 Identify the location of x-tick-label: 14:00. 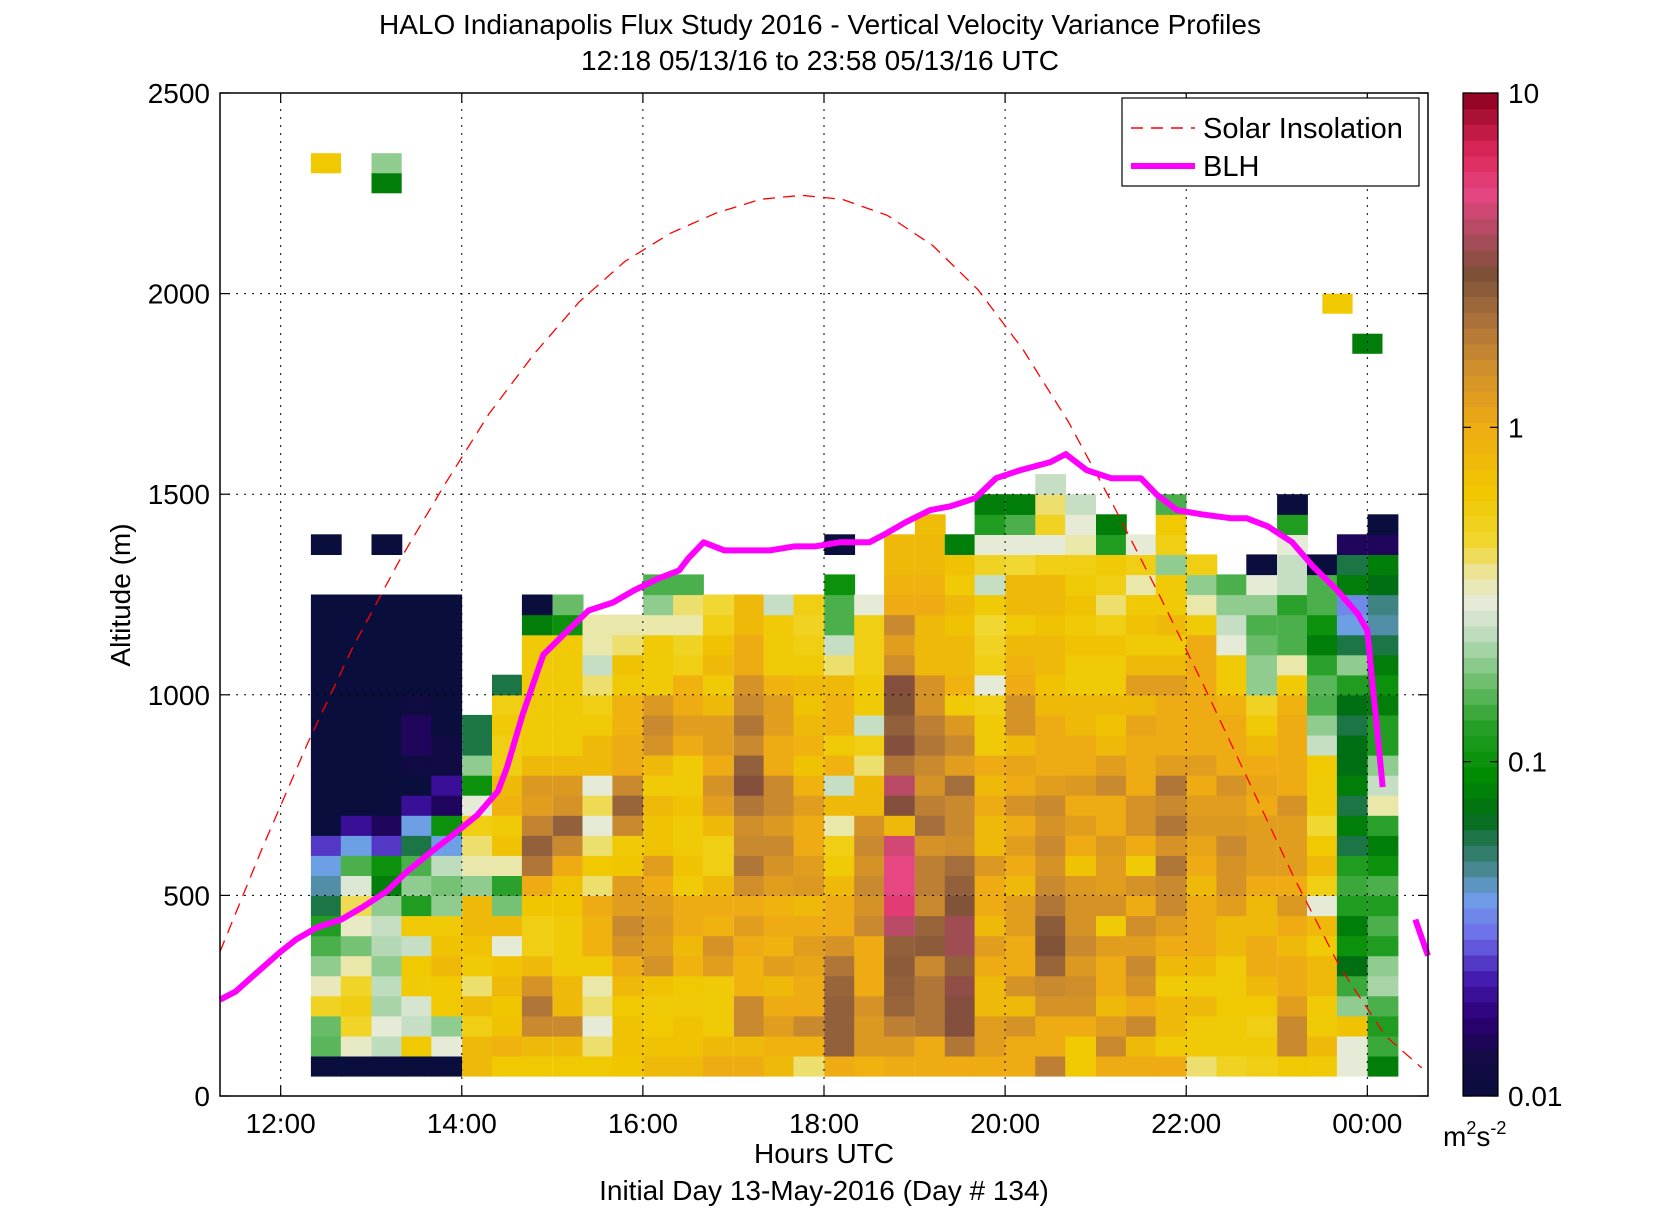
(462, 1123).